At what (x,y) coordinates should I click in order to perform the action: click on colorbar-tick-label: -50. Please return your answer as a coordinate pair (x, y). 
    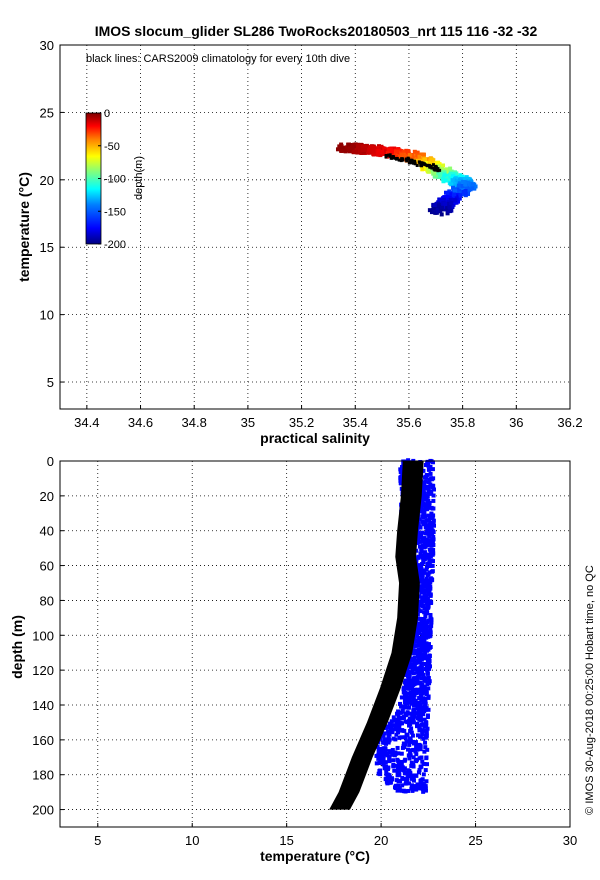
    Looking at the image, I should click on (112, 147).